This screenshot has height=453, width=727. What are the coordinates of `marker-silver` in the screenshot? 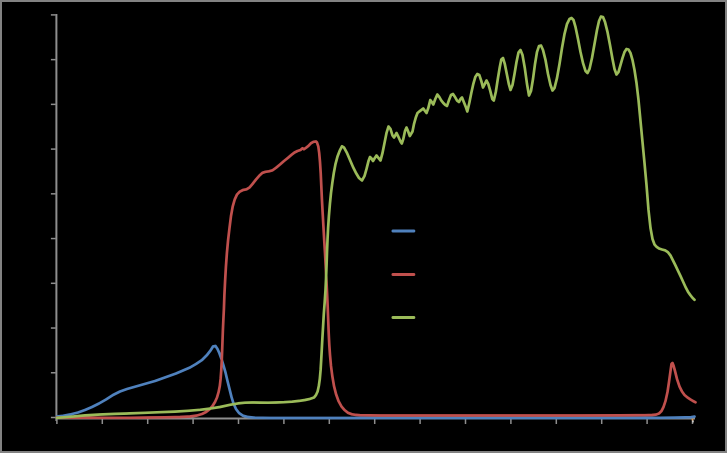 It's located at (693, 421).